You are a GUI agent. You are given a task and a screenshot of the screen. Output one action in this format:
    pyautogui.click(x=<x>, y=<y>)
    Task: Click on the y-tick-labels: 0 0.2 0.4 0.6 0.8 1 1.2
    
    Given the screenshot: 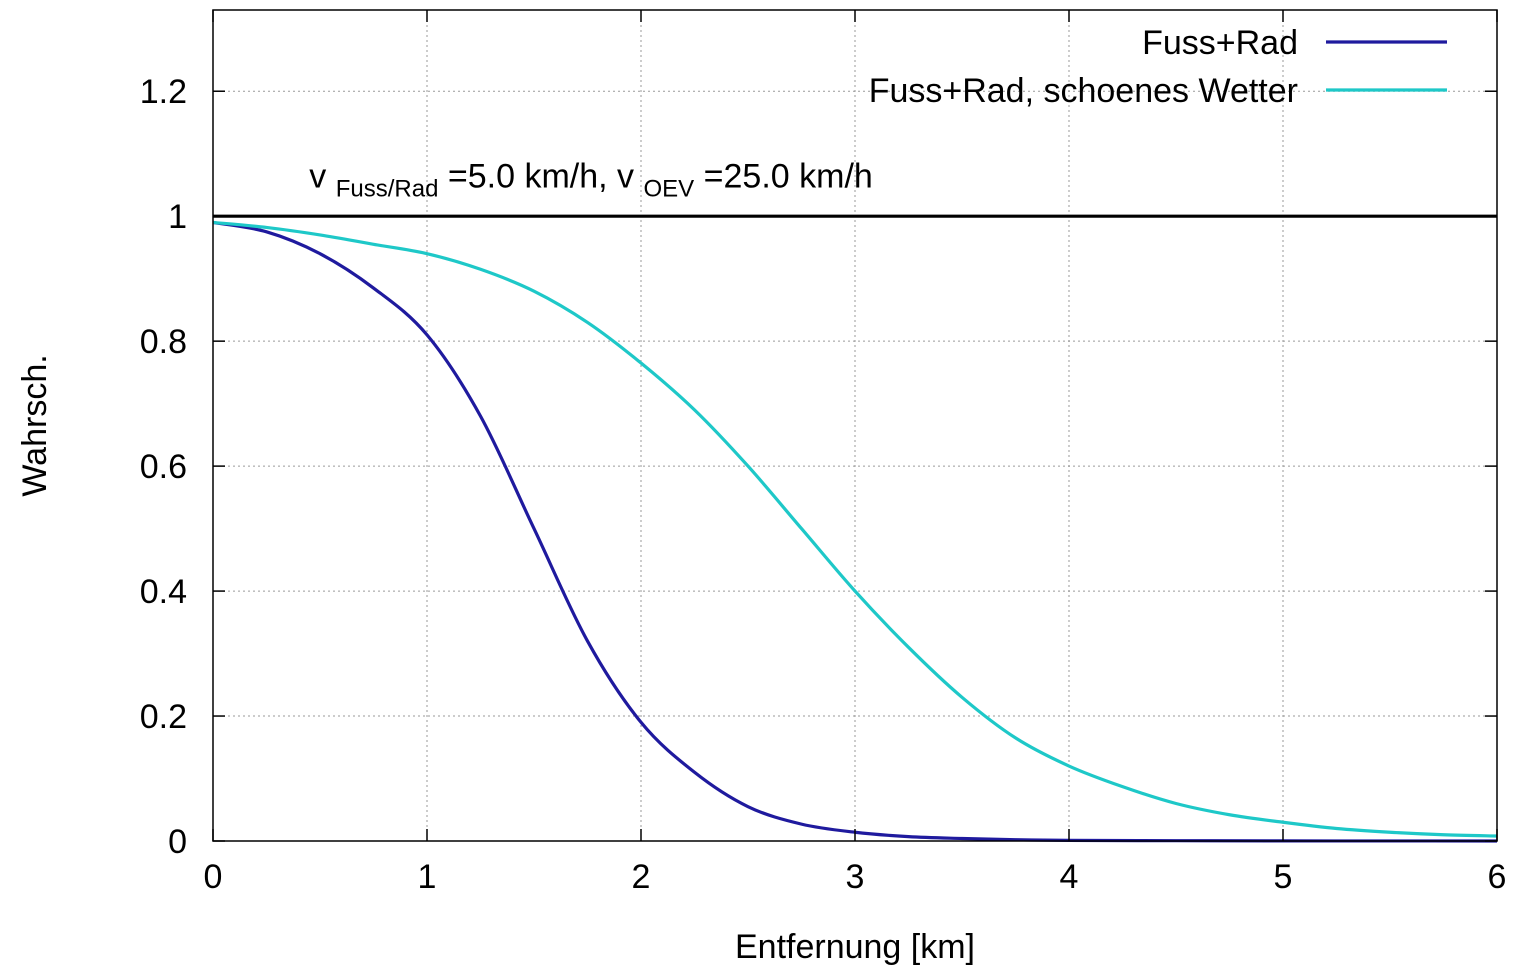 What is the action you would take?
    pyautogui.click(x=163, y=467)
    